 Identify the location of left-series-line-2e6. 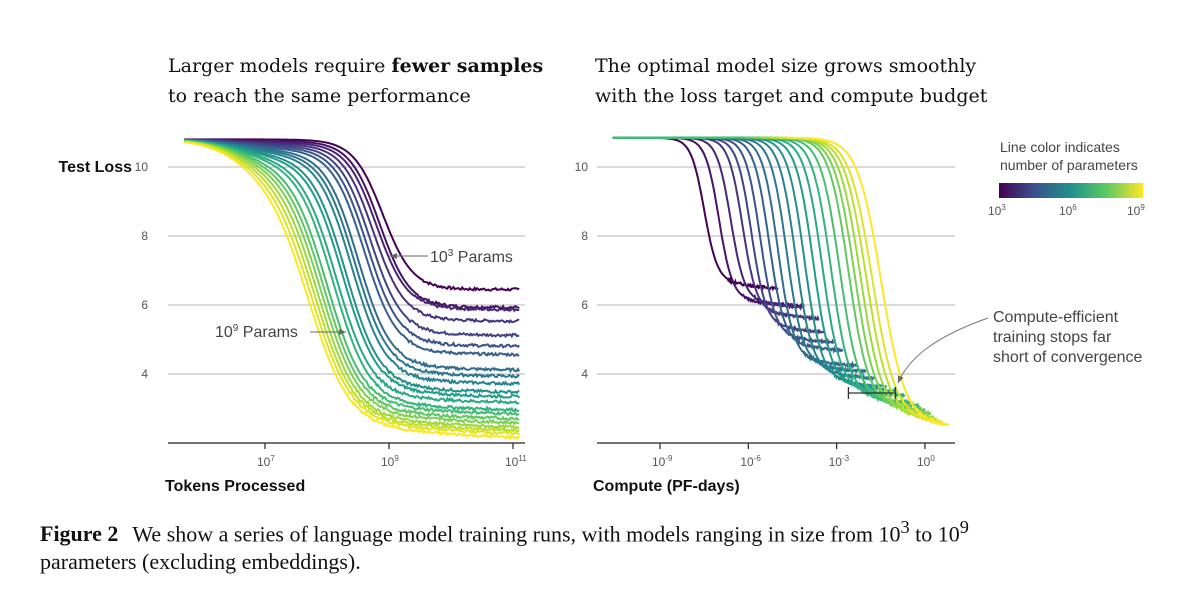
(352, 269).